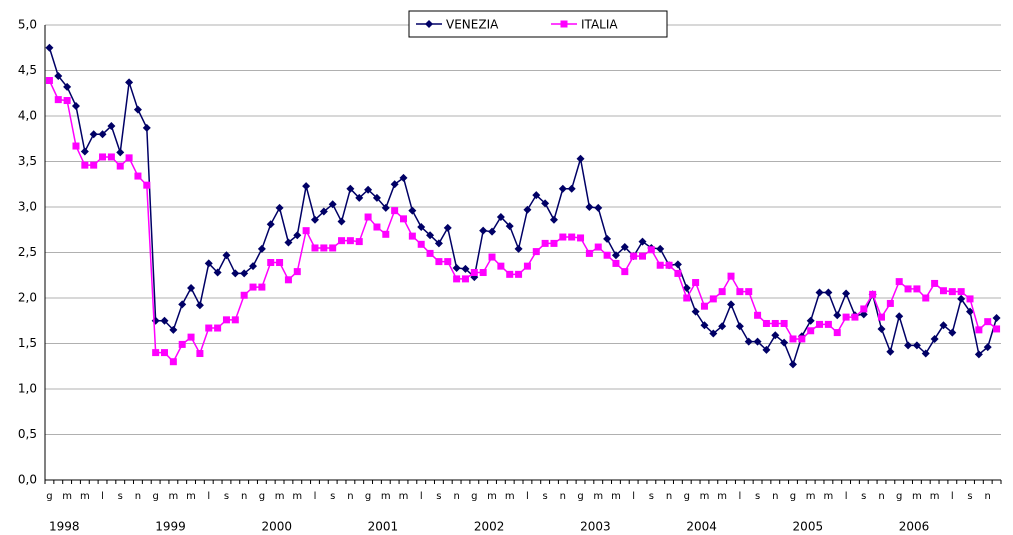 The height and width of the screenshot is (535, 1013). I want to click on y-tick-label: 1,5, so click(27, 343).